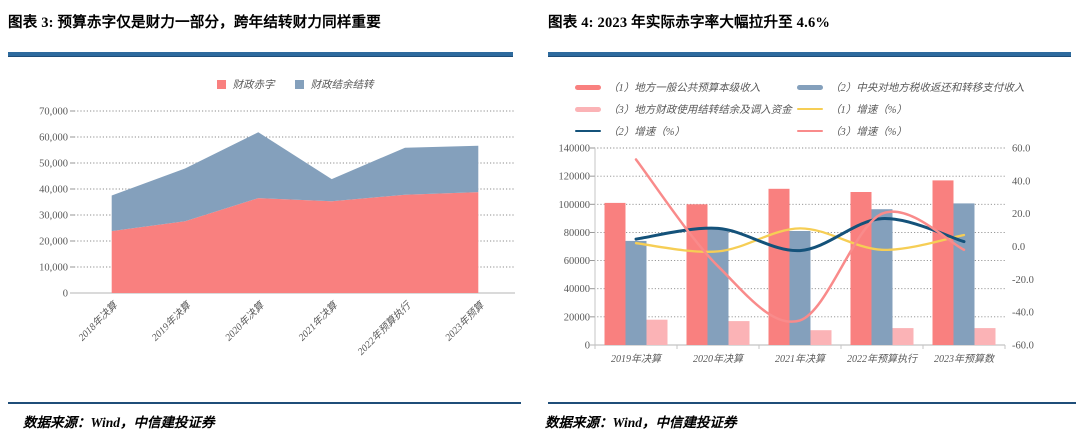  I want to click on legend-item: （2）中央对地方税收返还和转移支付收入, so click(910, 87).